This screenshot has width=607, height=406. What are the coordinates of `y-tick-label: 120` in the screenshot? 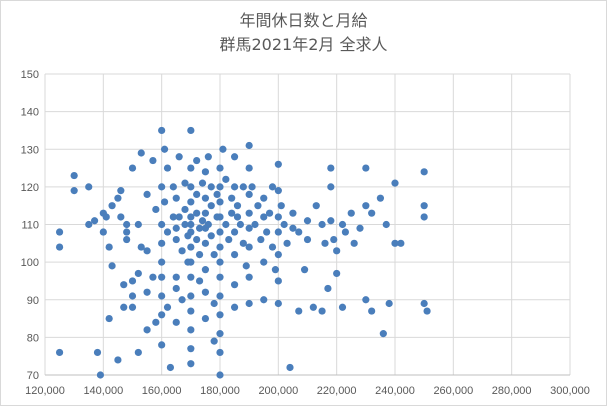 It's located at (30, 188).